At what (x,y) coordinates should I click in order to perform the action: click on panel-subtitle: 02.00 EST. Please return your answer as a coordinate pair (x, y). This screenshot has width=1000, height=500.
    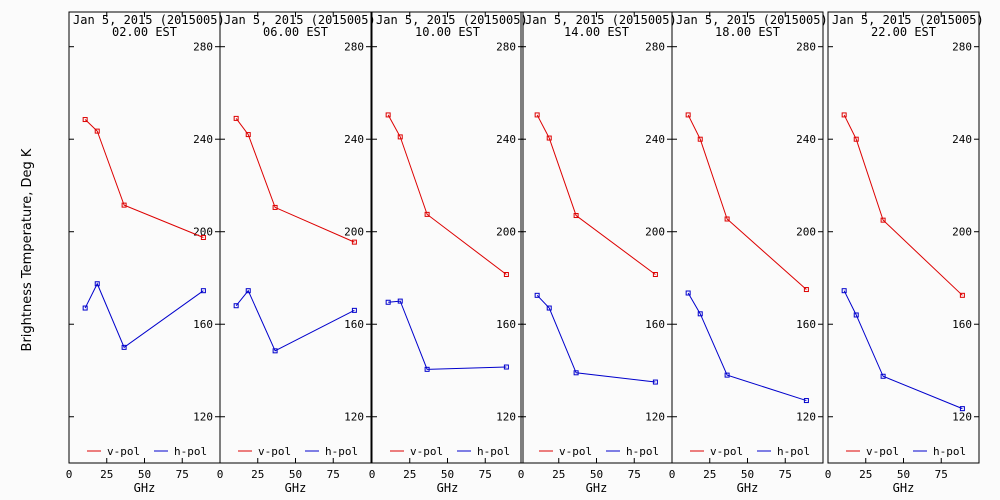
    Looking at the image, I should click on (144, 32).